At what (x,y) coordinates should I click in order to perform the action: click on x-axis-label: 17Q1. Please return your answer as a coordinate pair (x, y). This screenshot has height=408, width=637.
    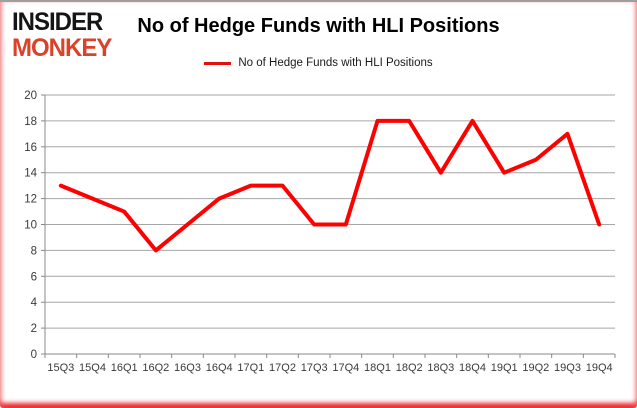
    Looking at the image, I should click on (250, 368).